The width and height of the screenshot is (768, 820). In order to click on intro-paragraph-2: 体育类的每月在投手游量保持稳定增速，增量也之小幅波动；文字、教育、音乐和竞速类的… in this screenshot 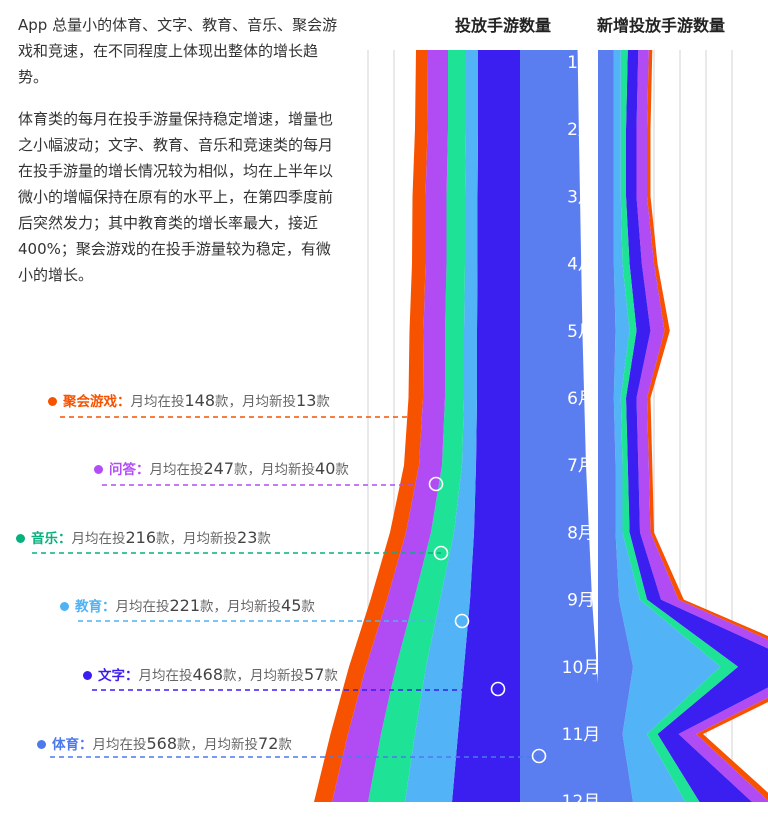, I will do `click(176, 197)`.